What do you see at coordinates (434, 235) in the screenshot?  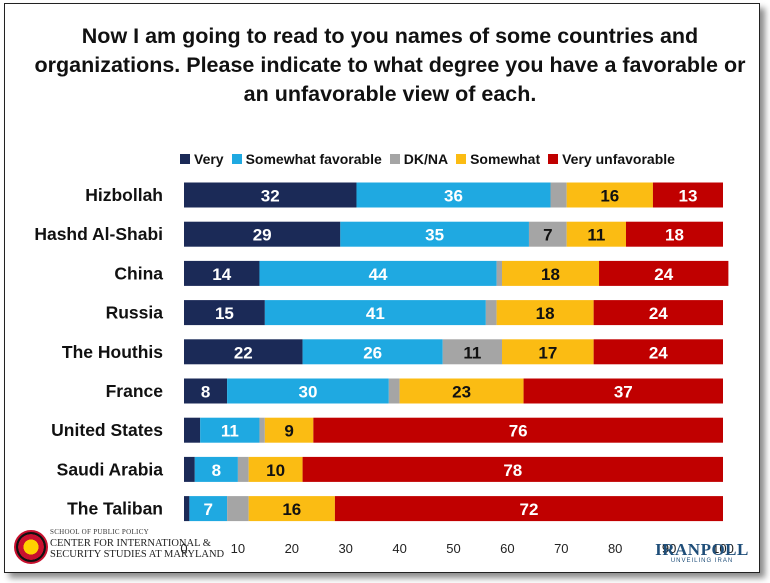 I see `data-label: 35` at bounding box center [434, 235].